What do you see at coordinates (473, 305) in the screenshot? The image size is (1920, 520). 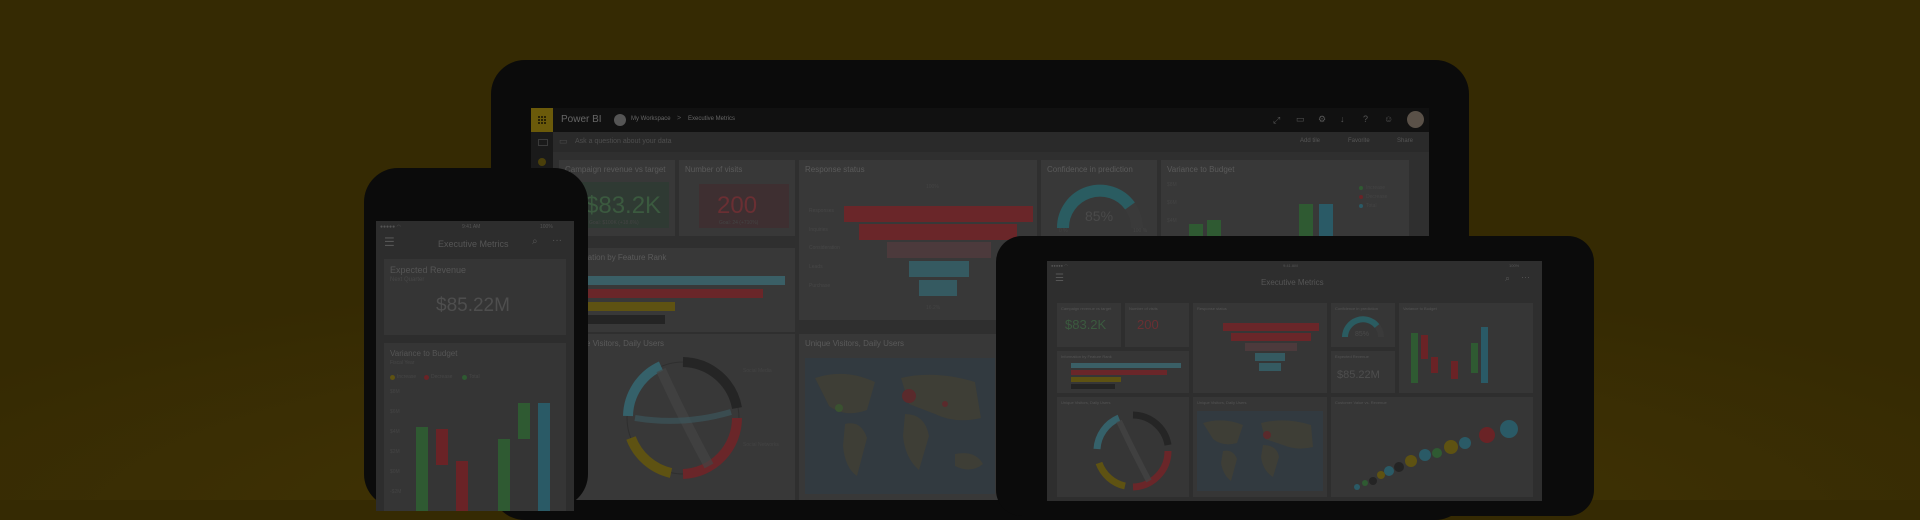 I see `card-value: $85.22M` at bounding box center [473, 305].